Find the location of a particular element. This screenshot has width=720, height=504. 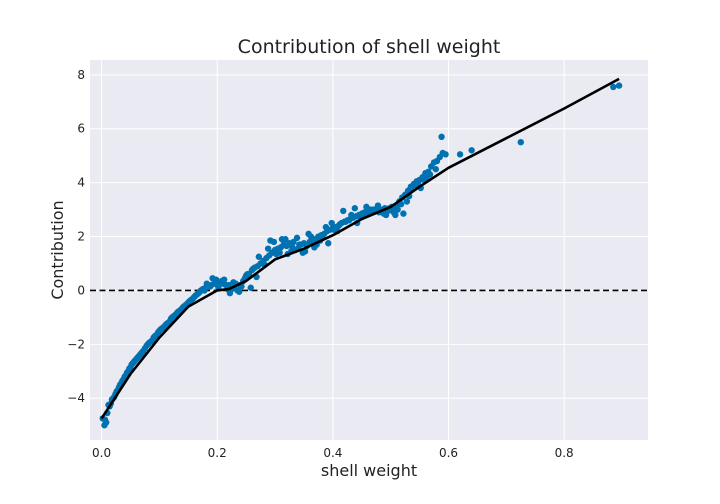

x-axis-label: shell weight is located at coordinates (369, 470).